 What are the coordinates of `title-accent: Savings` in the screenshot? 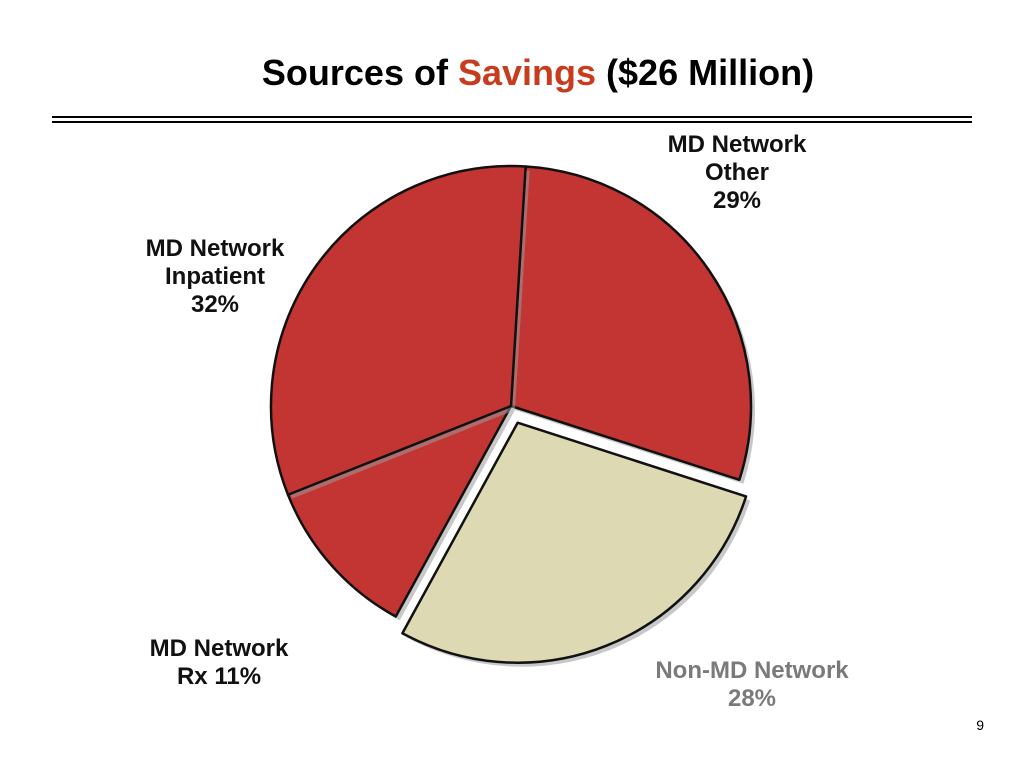 It's located at (527, 72).